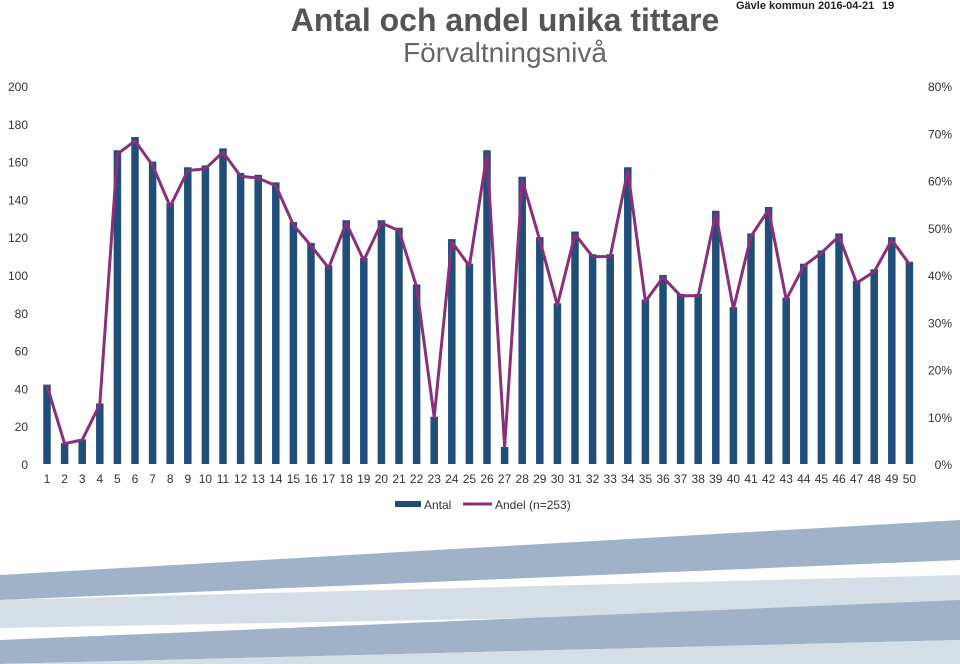  Describe the element at coordinates (487, 479) in the screenshot. I see `x-tick-label: 26` at that location.